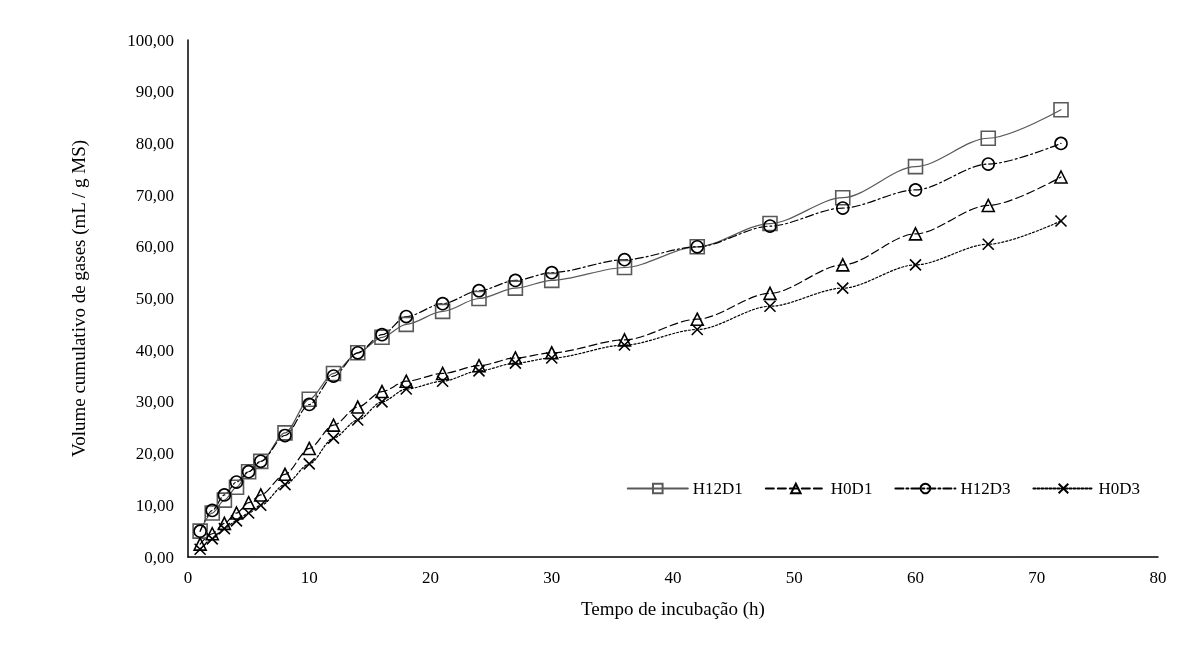 This screenshot has width=1180, height=657. Describe the element at coordinates (552, 577) in the screenshot. I see `x-tick-label: 30` at that location.